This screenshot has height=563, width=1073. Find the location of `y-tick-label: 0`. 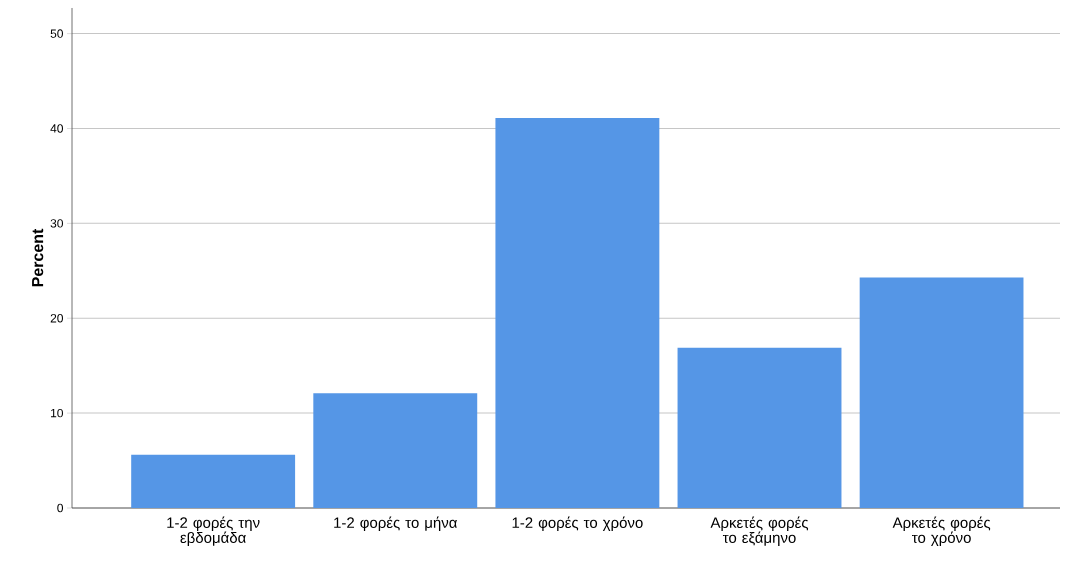

y-tick-label: 0 is located at coordinates (60, 508).